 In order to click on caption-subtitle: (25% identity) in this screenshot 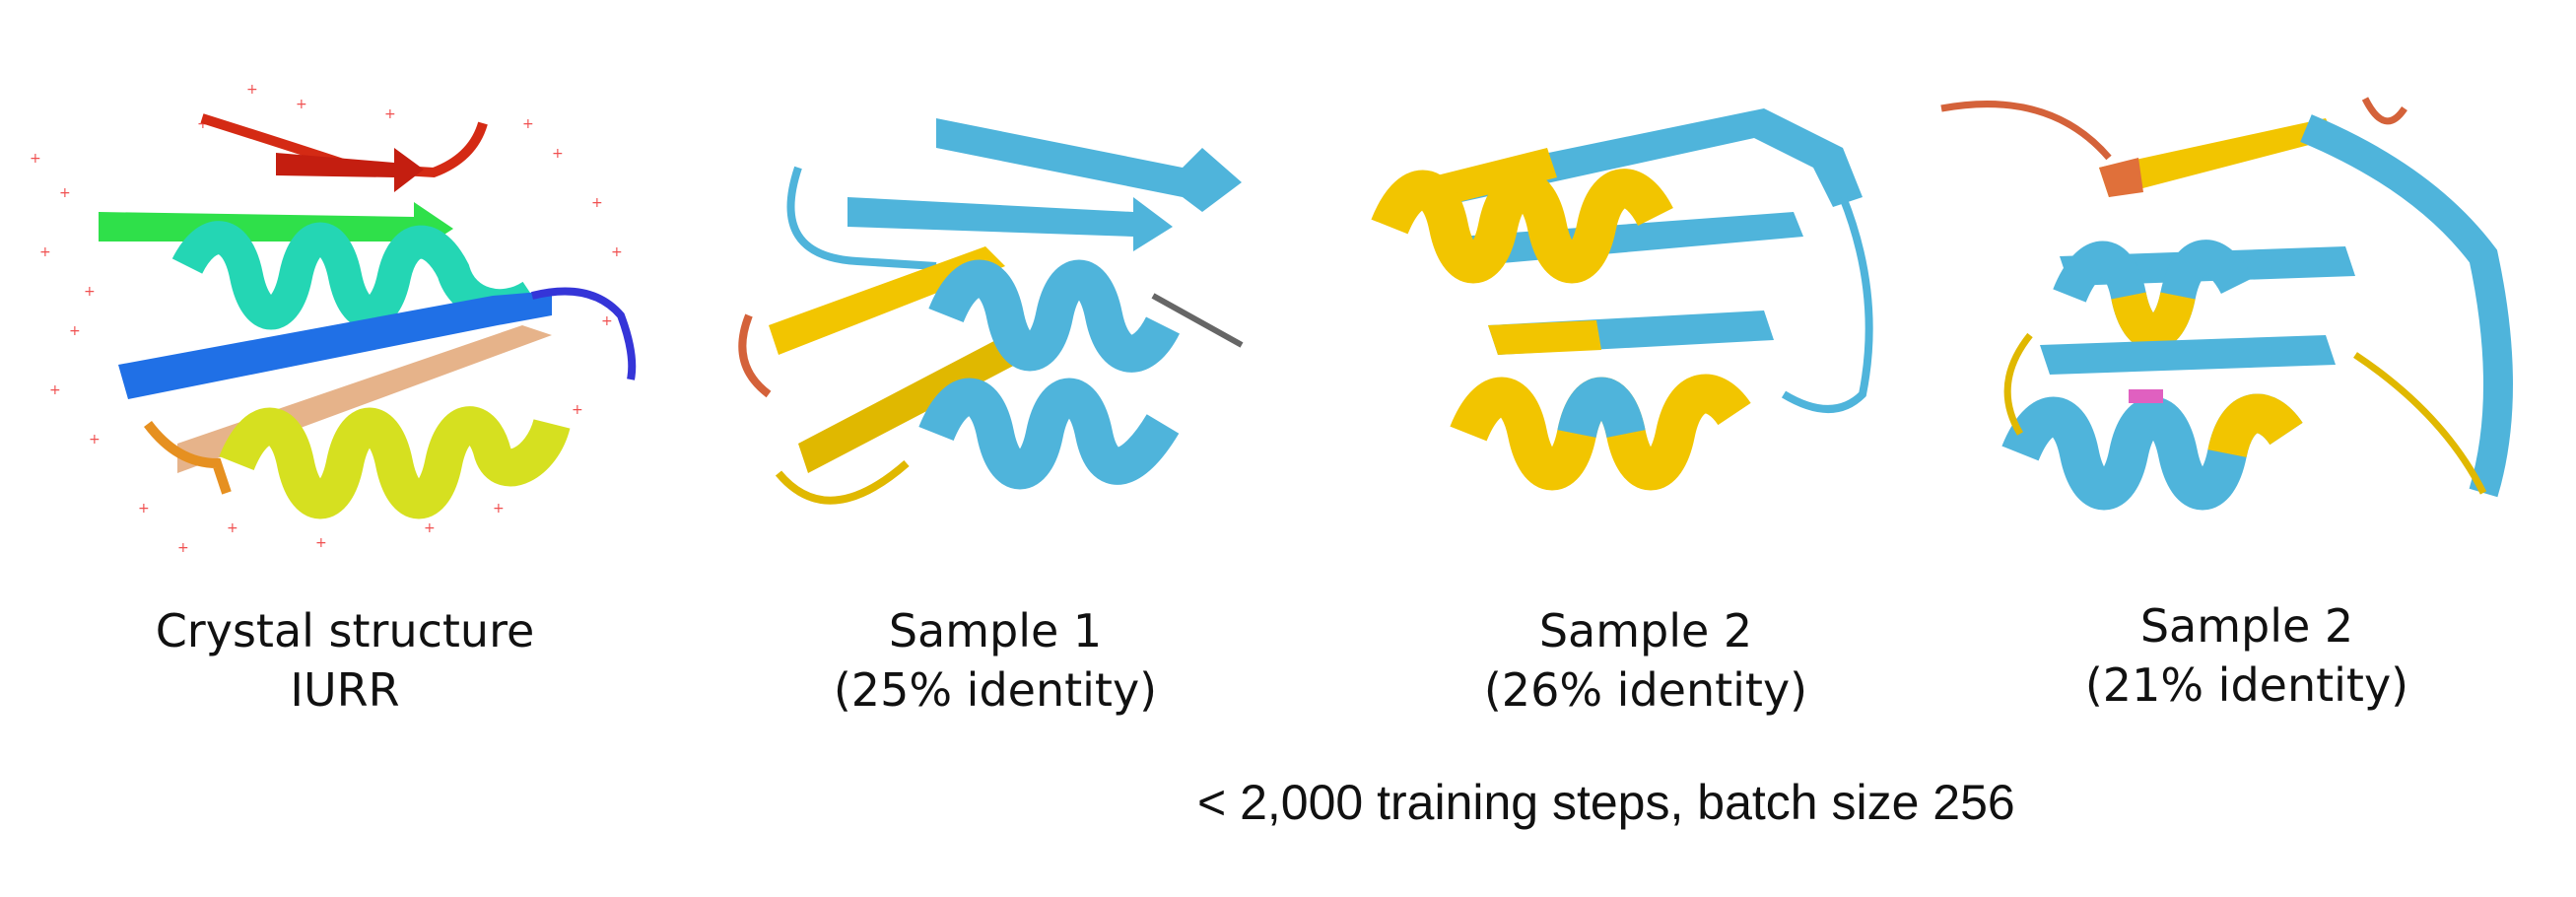, I will do `click(995, 690)`.